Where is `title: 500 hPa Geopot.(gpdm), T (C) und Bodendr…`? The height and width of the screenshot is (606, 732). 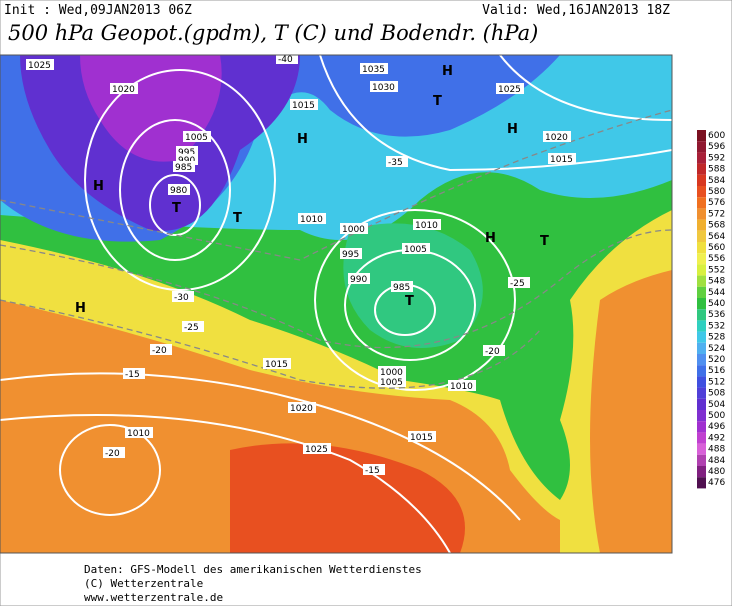
title: 500 hPa Geopot.(gpdm), T (C) und Bodendr… is located at coordinates (273, 33).